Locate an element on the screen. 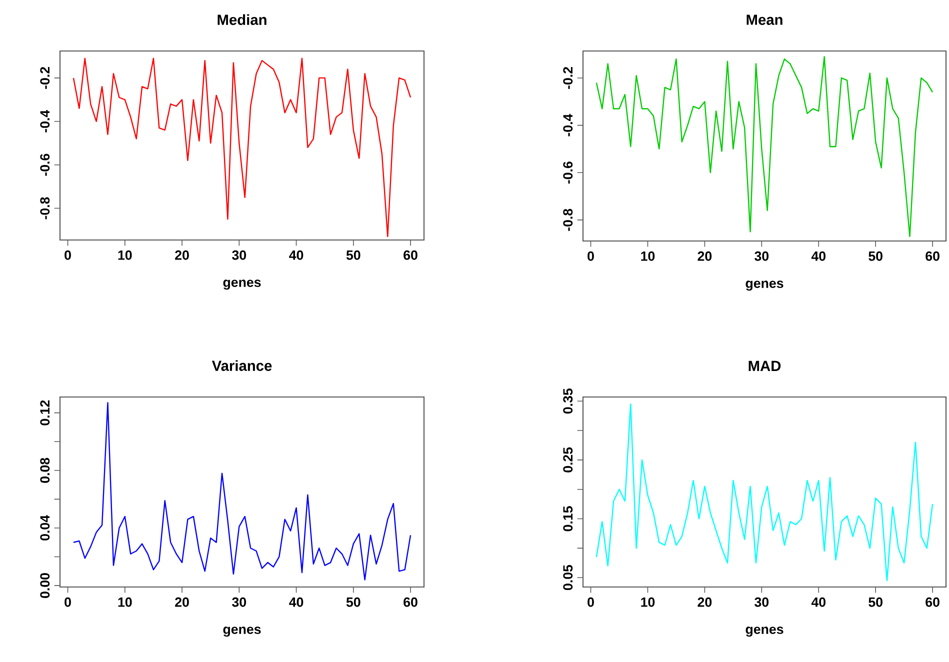 The height and width of the screenshot is (662, 949). chart-title: Mean is located at coordinates (764, 19).